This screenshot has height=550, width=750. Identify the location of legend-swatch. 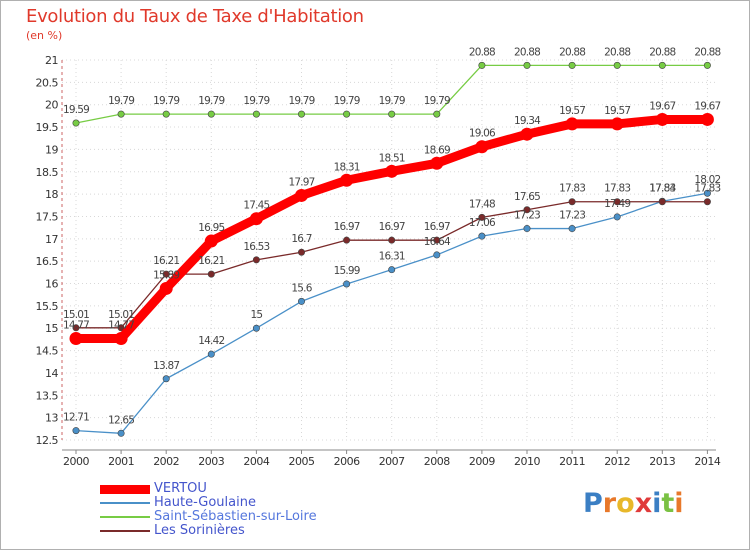
(125, 517).